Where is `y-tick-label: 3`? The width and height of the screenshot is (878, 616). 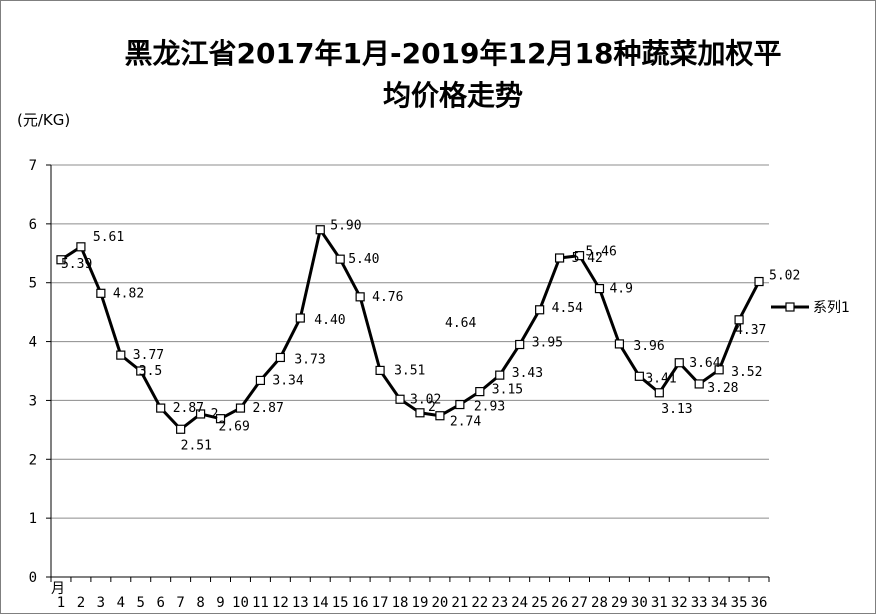 y-tick-label: 3 is located at coordinates (33, 401).